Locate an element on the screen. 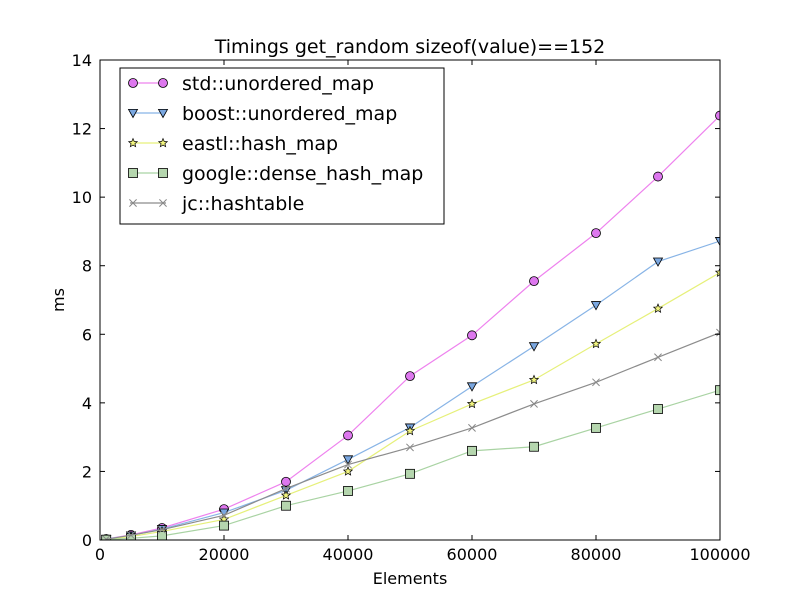  y-tick-label: 6 is located at coordinates (87, 334).